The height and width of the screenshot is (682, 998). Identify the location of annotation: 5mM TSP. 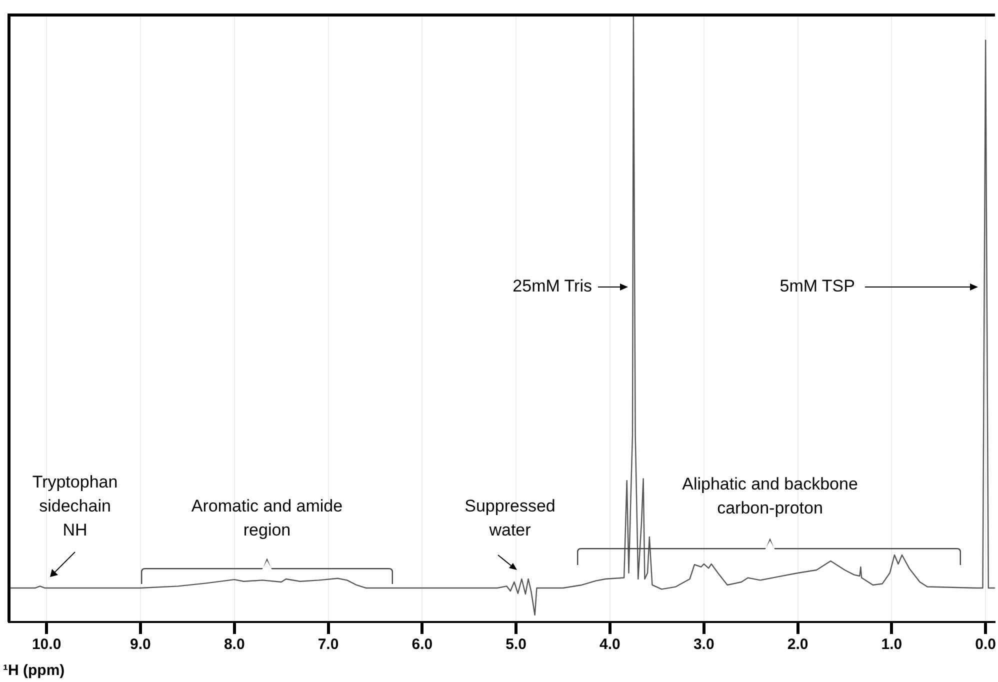
(817, 286).